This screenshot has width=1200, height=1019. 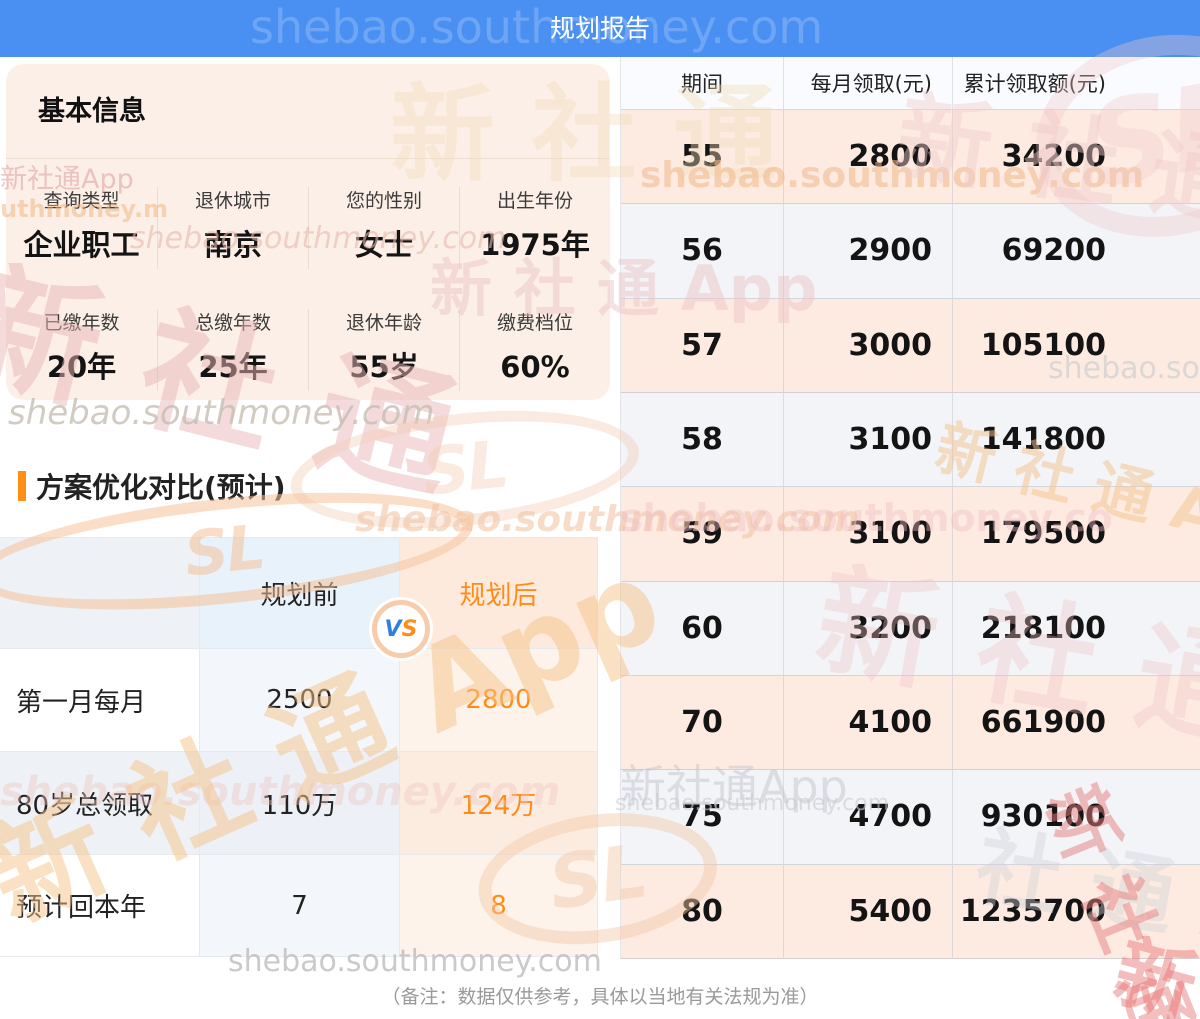 What do you see at coordinates (300, 593) in the screenshot?
I see `comparison-header-before: 规划前` at bounding box center [300, 593].